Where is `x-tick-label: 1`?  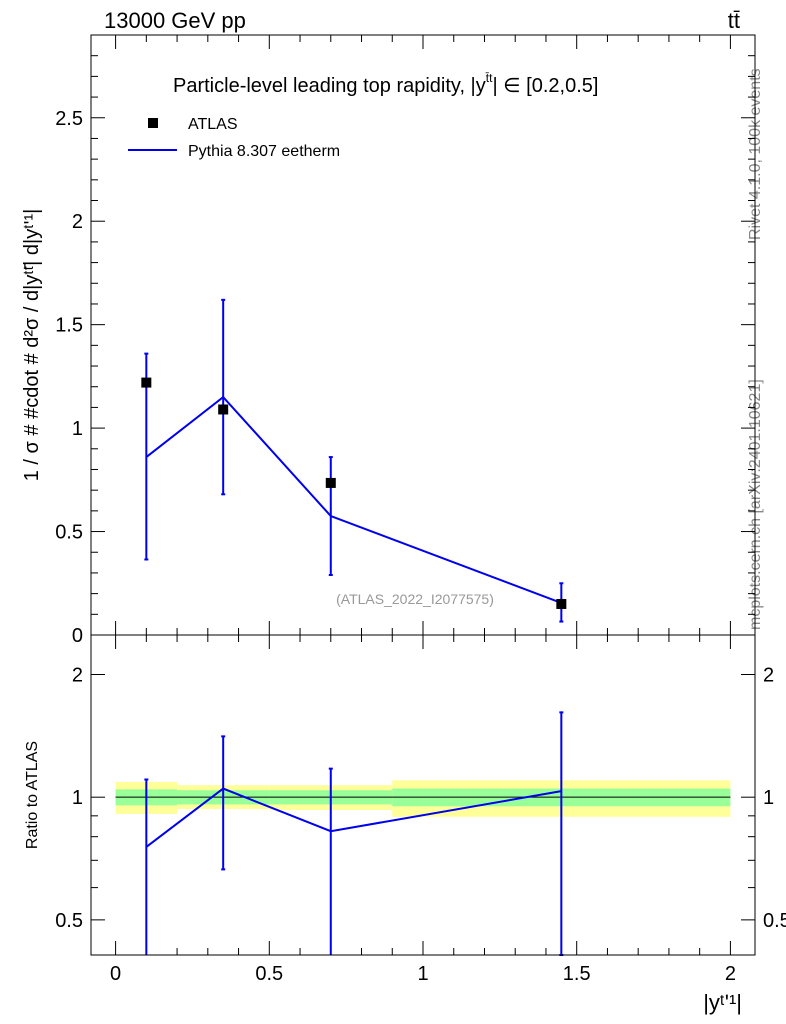
x-tick-label: 1 is located at coordinates (422, 974).